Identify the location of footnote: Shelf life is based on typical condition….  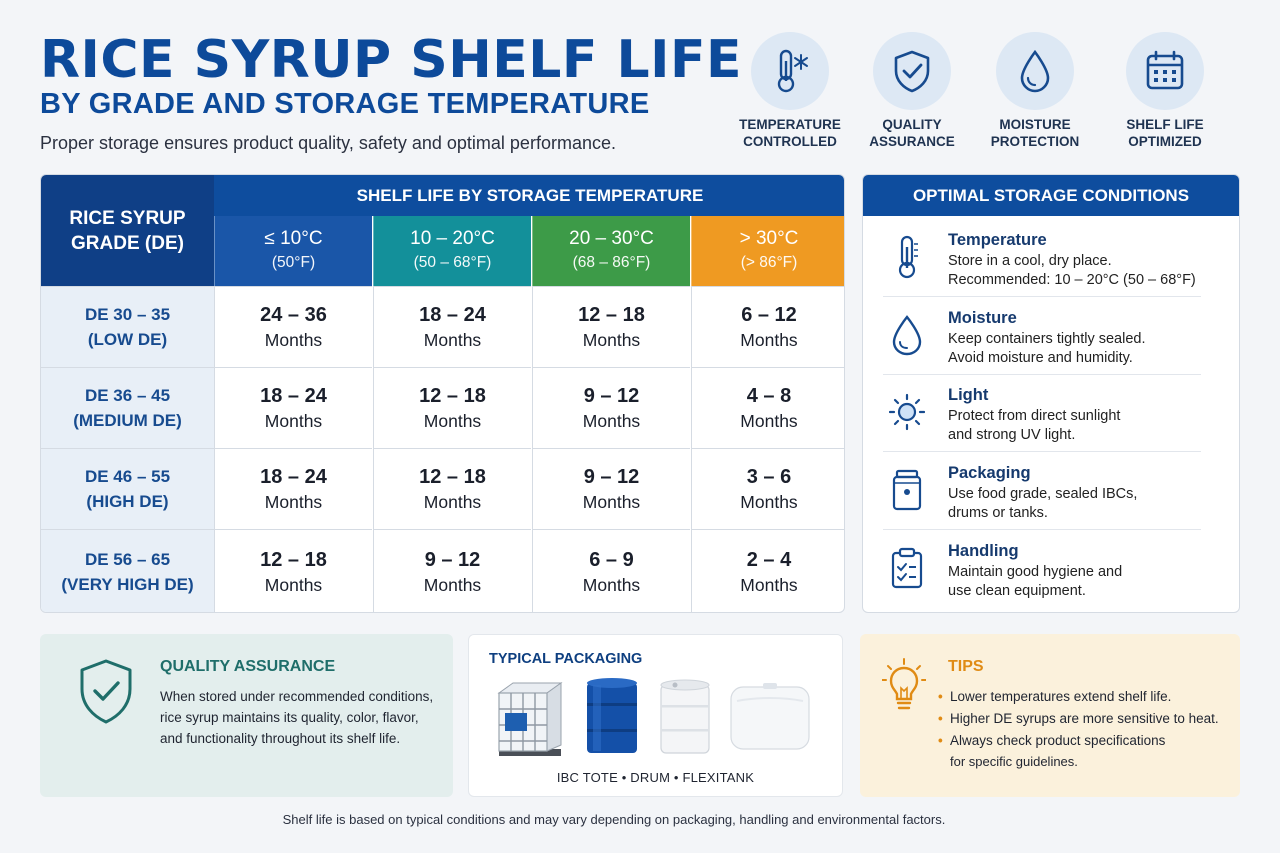
(614, 819).